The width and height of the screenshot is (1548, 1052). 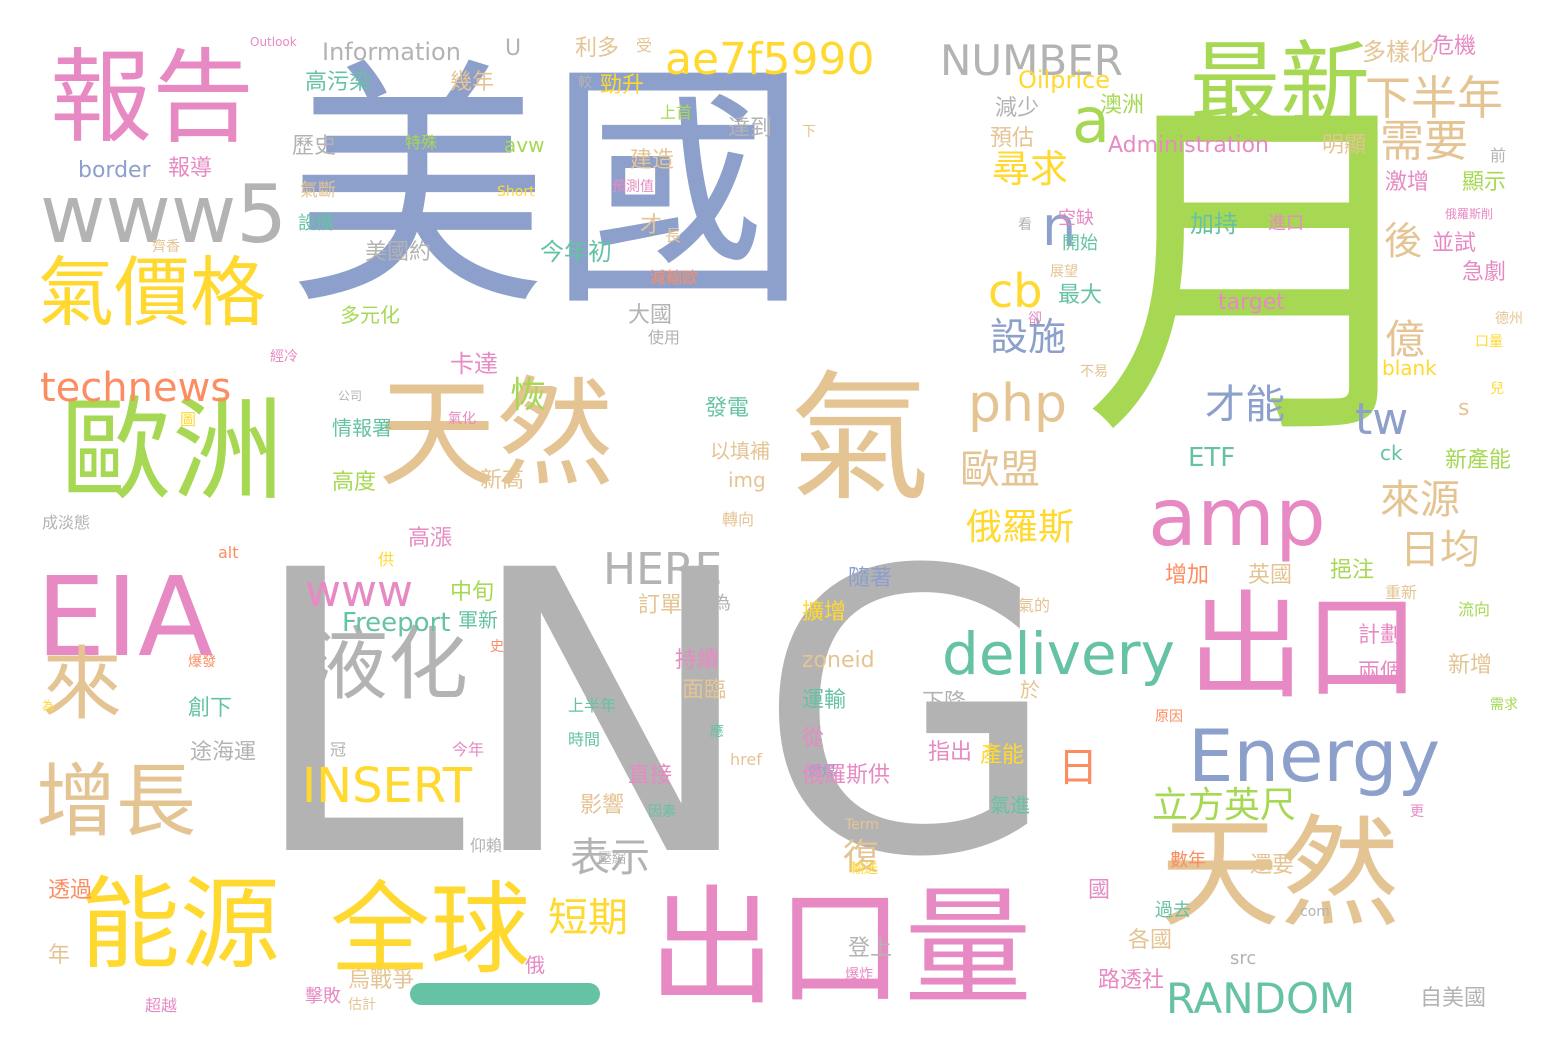 What do you see at coordinates (125, 617) in the screenshot?
I see `word-eia: EIA` at bounding box center [125, 617].